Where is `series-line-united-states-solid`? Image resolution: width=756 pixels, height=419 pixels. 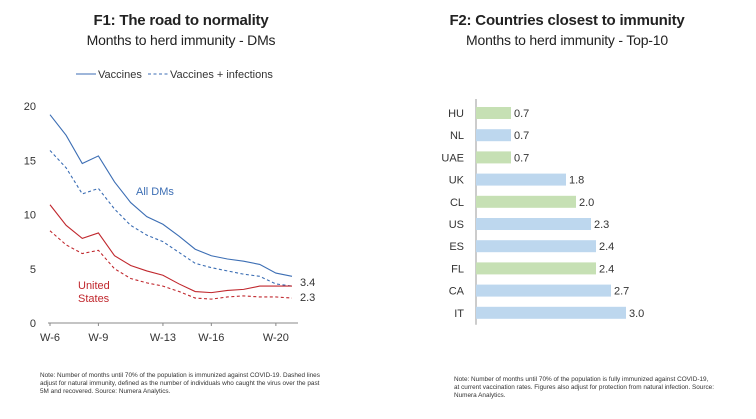
series-line-united-states-solid is located at coordinates (170, 249).